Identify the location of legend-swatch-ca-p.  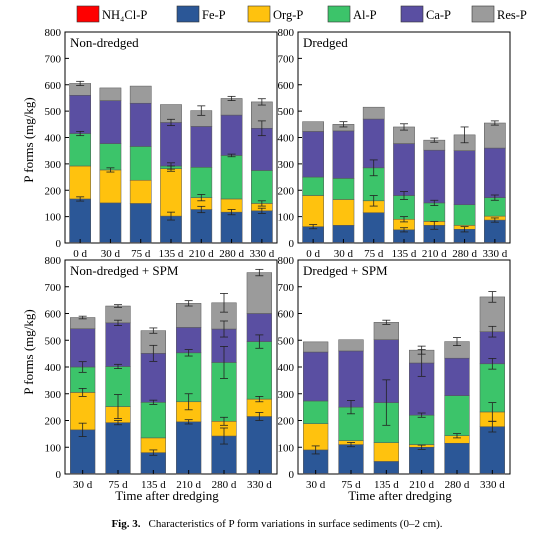
(412, 14).